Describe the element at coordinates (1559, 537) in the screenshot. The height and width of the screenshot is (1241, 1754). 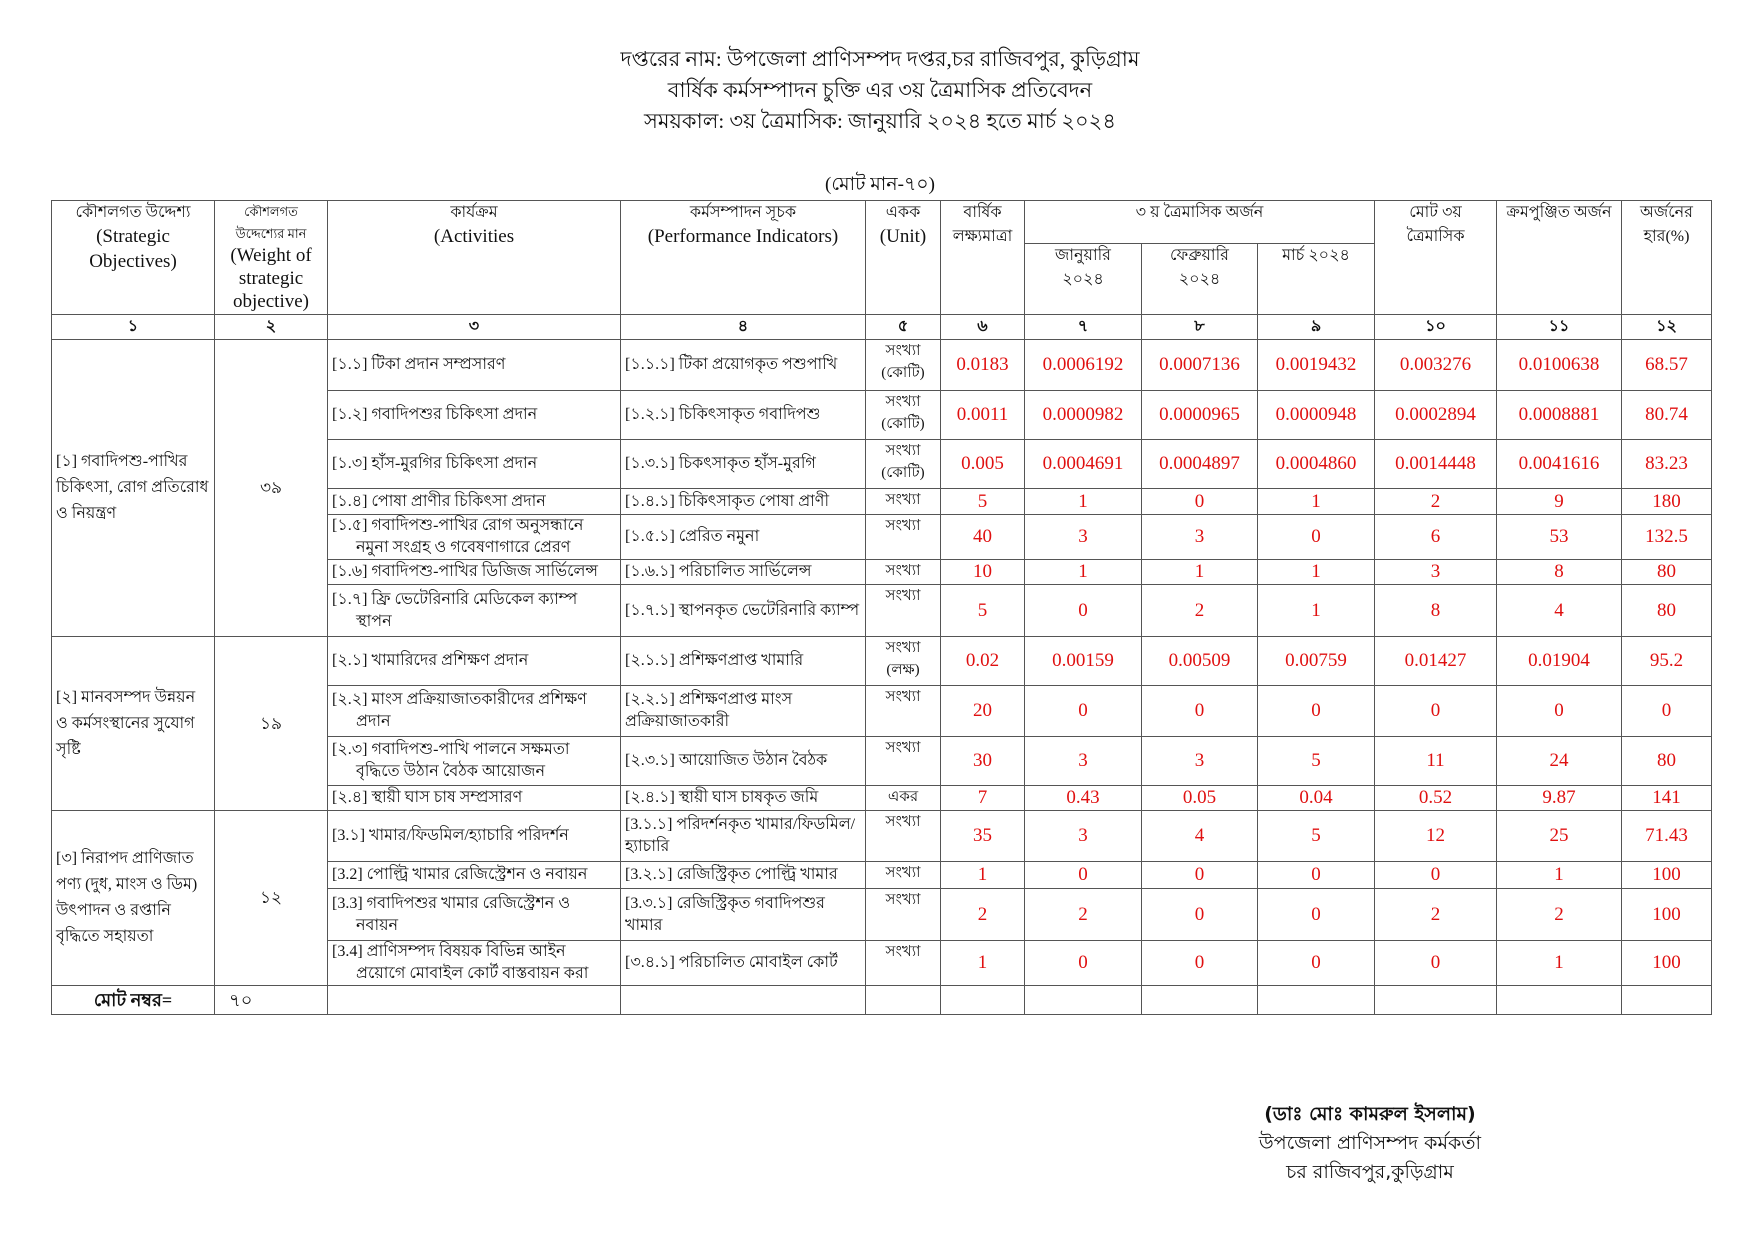
I see `cumulative-achievement: 53` at that location.